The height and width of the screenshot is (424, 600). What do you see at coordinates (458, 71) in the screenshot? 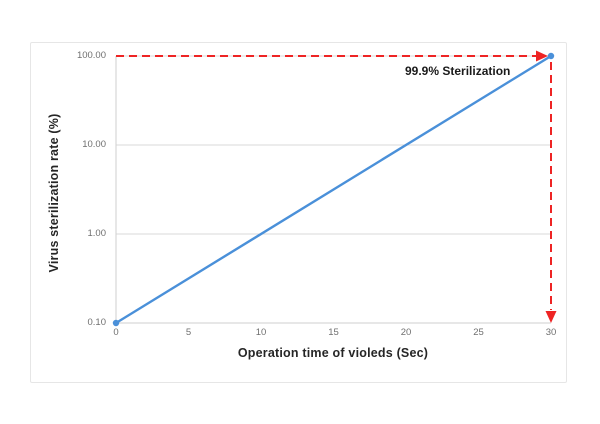
I see `annotation-sterilization: 99.9% Sterilization` at bounding box center [458, 71].